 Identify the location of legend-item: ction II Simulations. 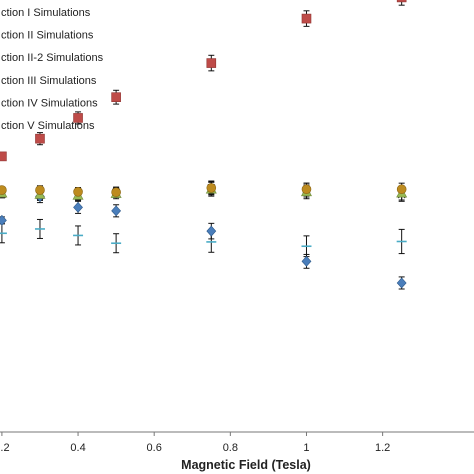
(47, 36).